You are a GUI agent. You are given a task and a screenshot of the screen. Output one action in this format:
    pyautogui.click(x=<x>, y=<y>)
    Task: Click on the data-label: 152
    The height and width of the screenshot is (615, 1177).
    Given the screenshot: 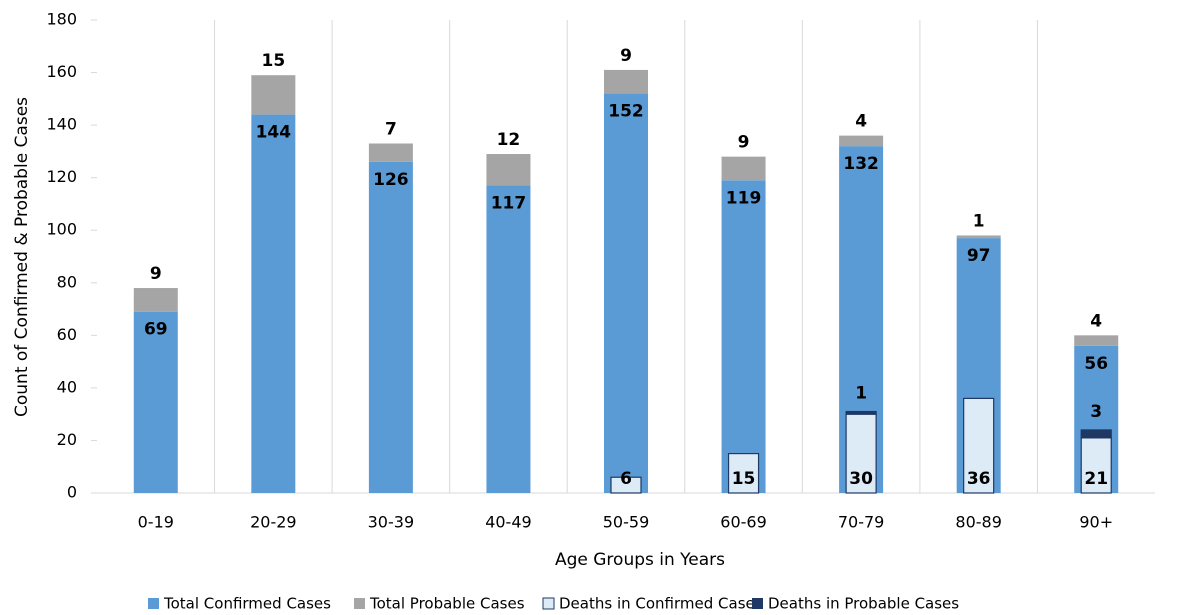 What is the action you would take?
    pyautogui.click(x=626, y=112)
    